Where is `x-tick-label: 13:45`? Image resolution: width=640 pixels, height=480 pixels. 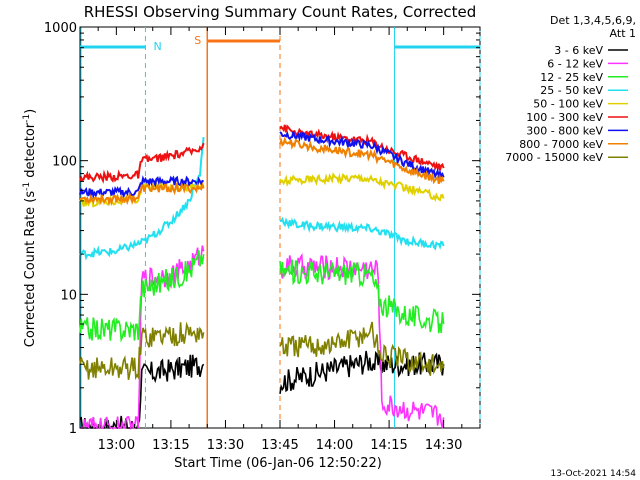 x-tick-label: 13:45 is located at coordinates (279, 445).